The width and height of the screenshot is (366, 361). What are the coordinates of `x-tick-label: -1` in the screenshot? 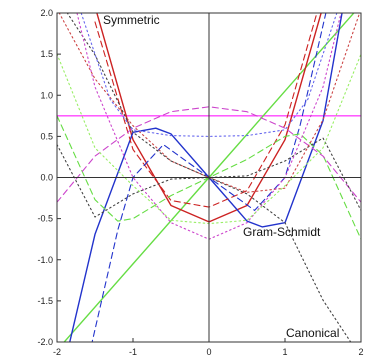 It's located at (133, 352).